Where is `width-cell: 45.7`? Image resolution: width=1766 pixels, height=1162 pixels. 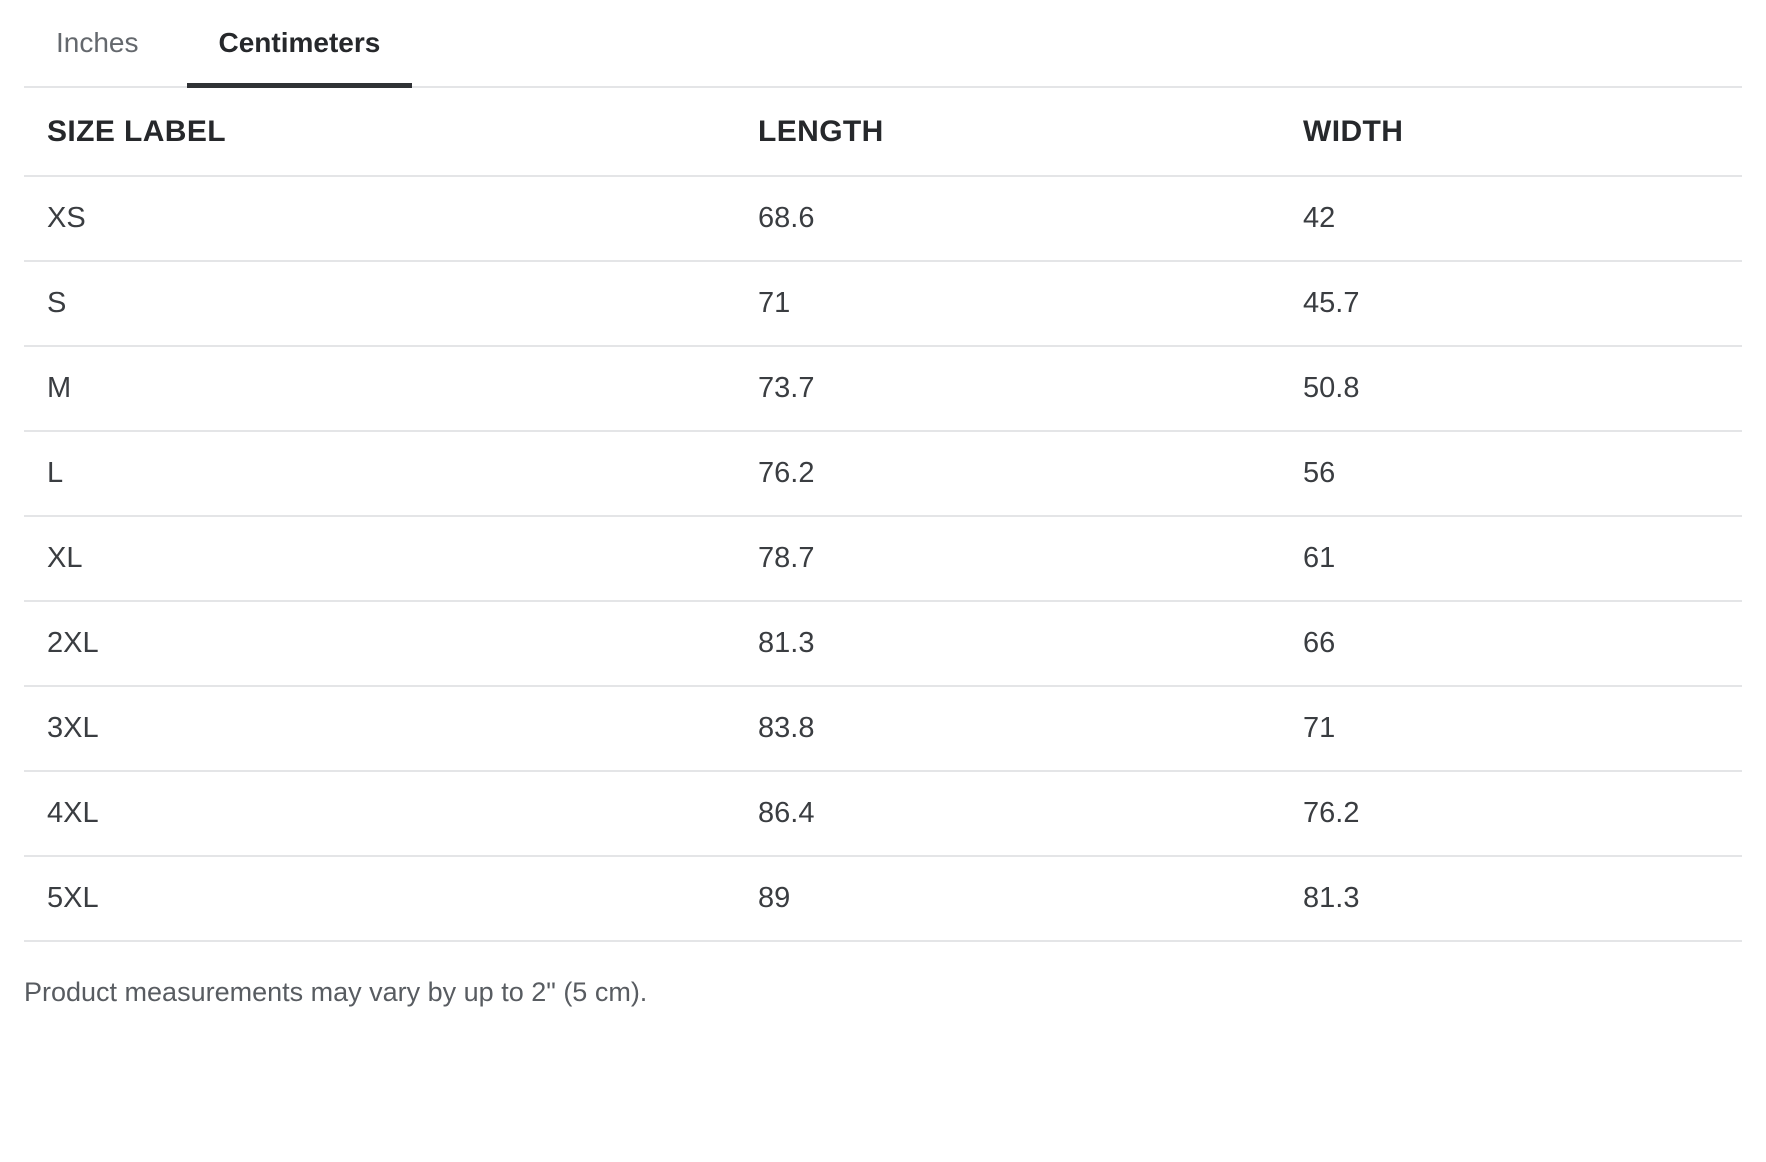 width-cell: 45.7 is located at coordinates (1331, 303).